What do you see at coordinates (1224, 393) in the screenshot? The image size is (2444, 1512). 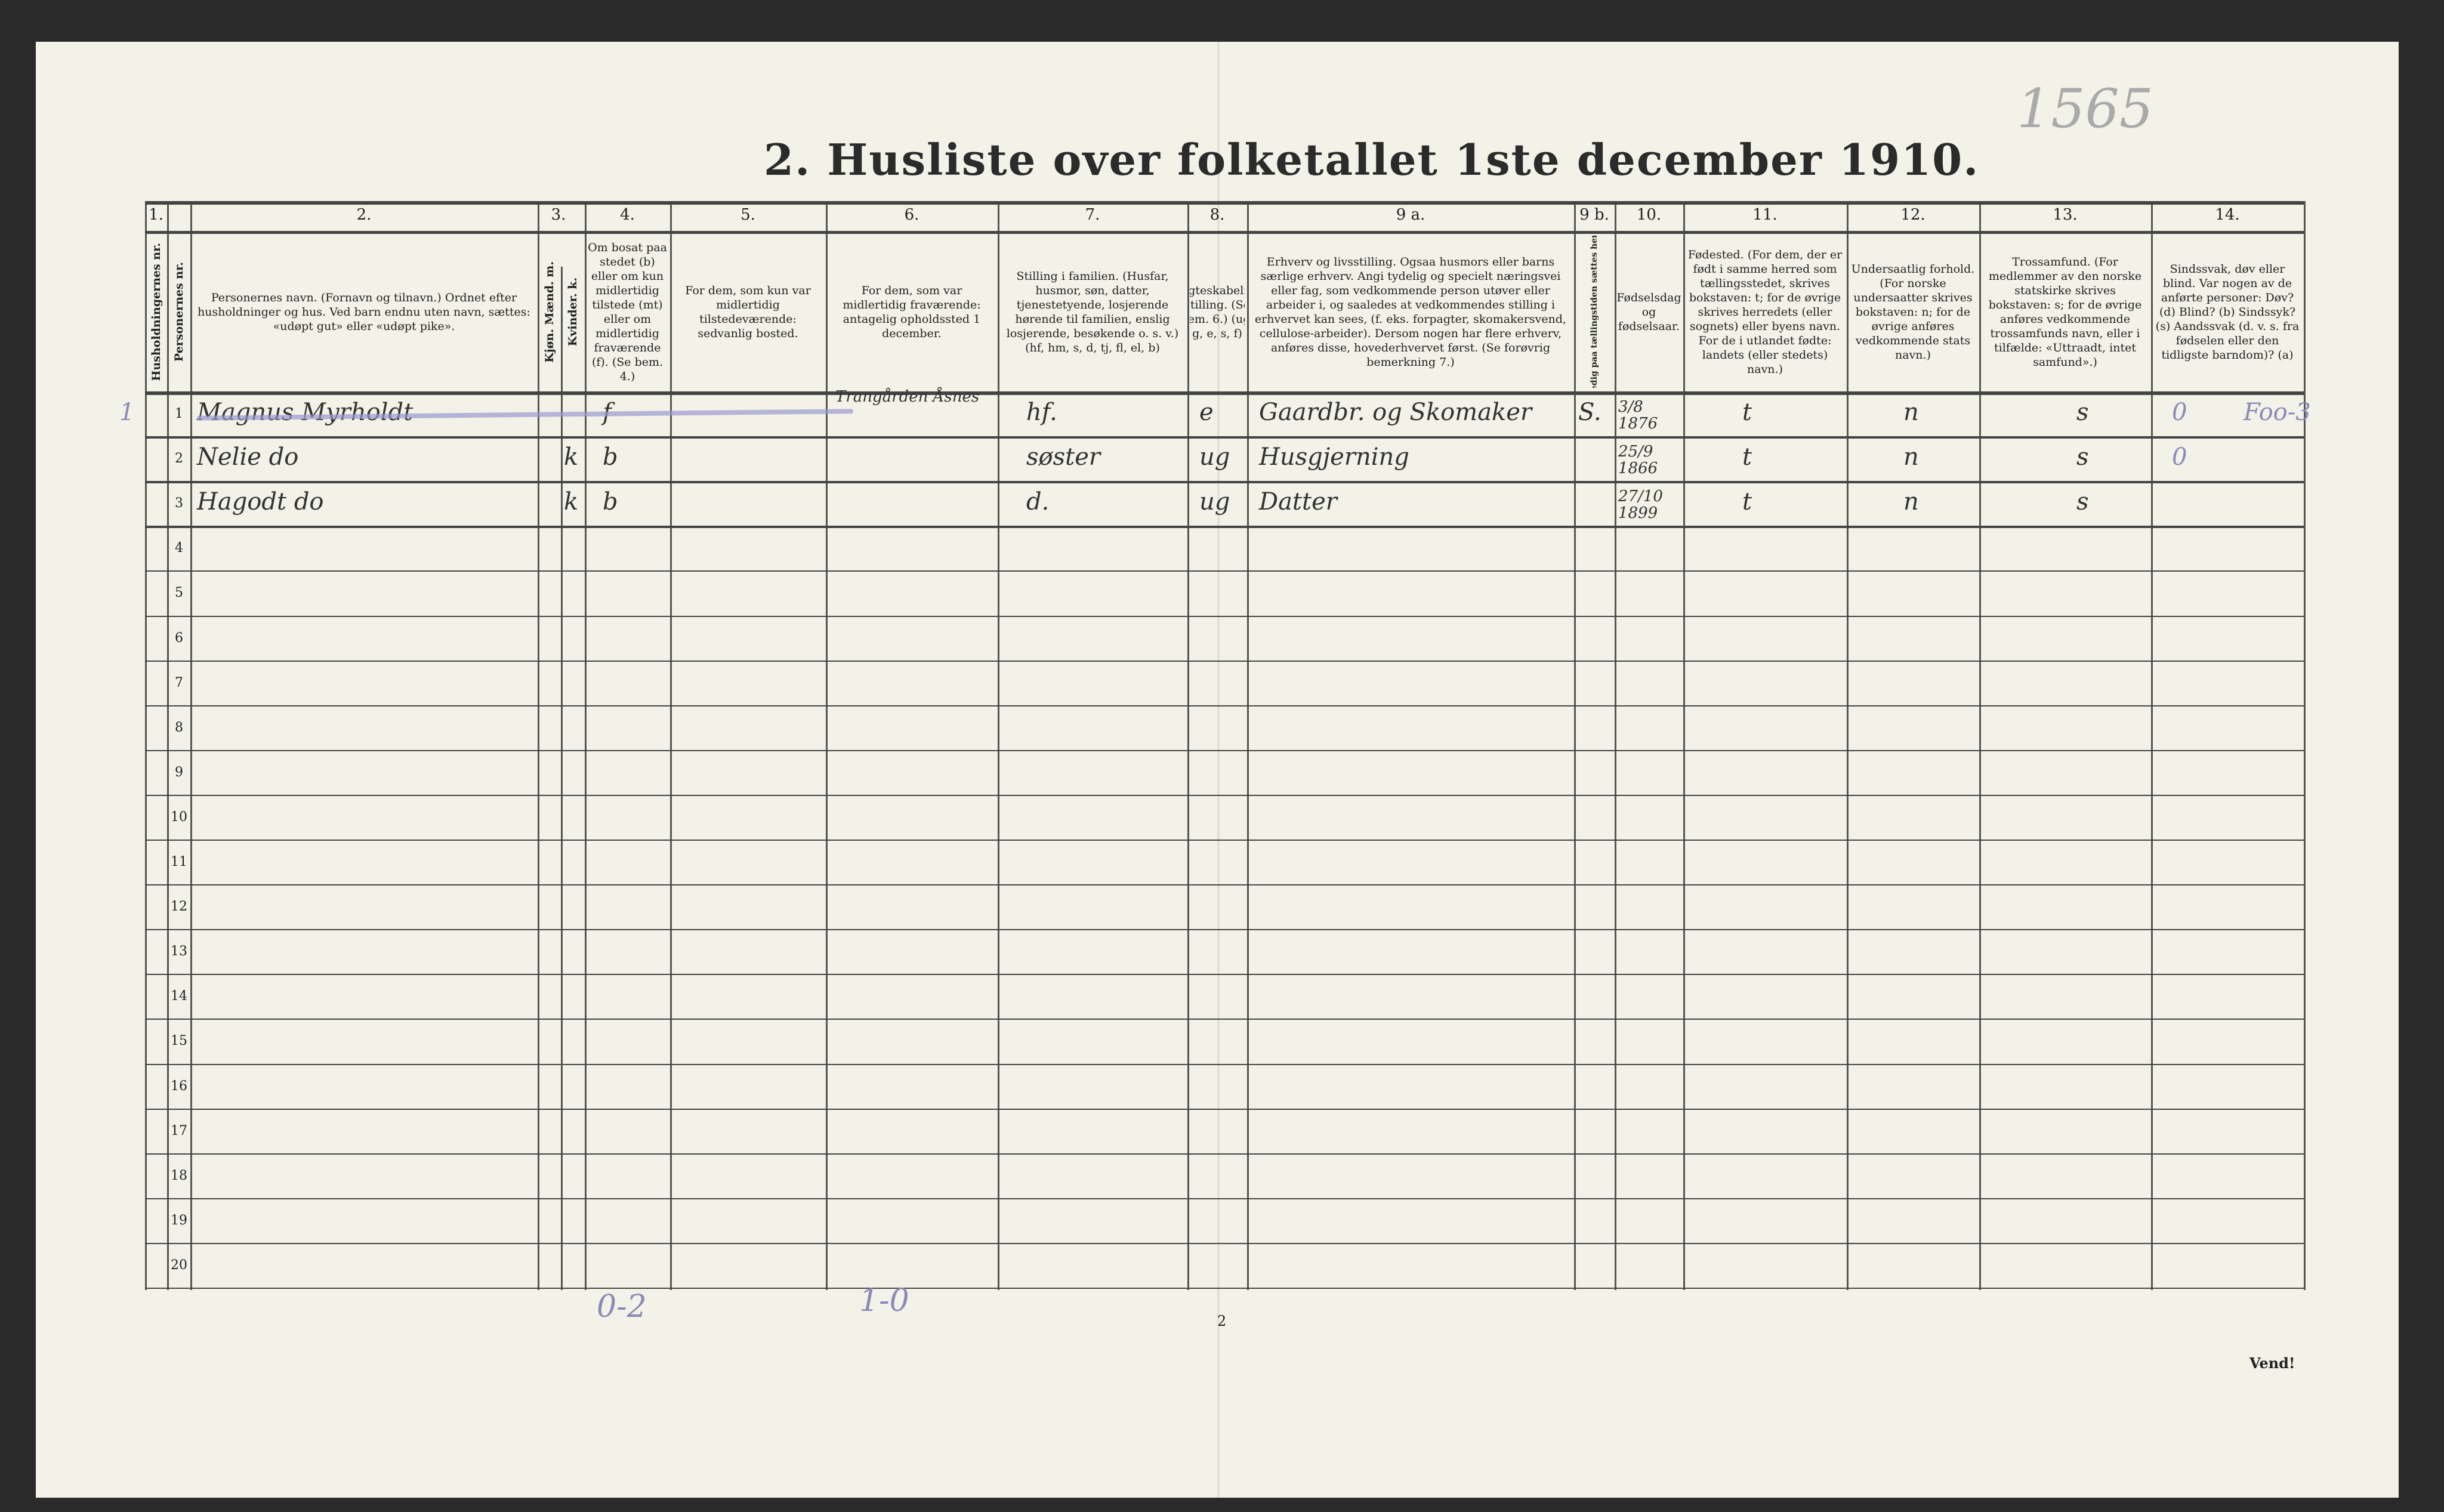 I see `header-rule` at bounding box center [1224, 393].